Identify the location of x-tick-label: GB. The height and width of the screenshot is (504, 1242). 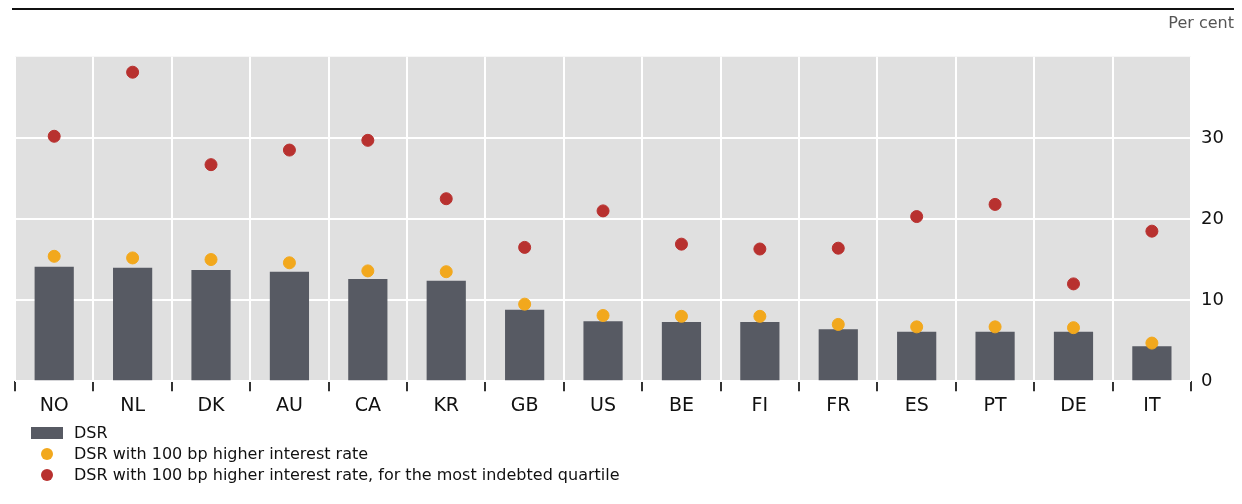
(524, 403).